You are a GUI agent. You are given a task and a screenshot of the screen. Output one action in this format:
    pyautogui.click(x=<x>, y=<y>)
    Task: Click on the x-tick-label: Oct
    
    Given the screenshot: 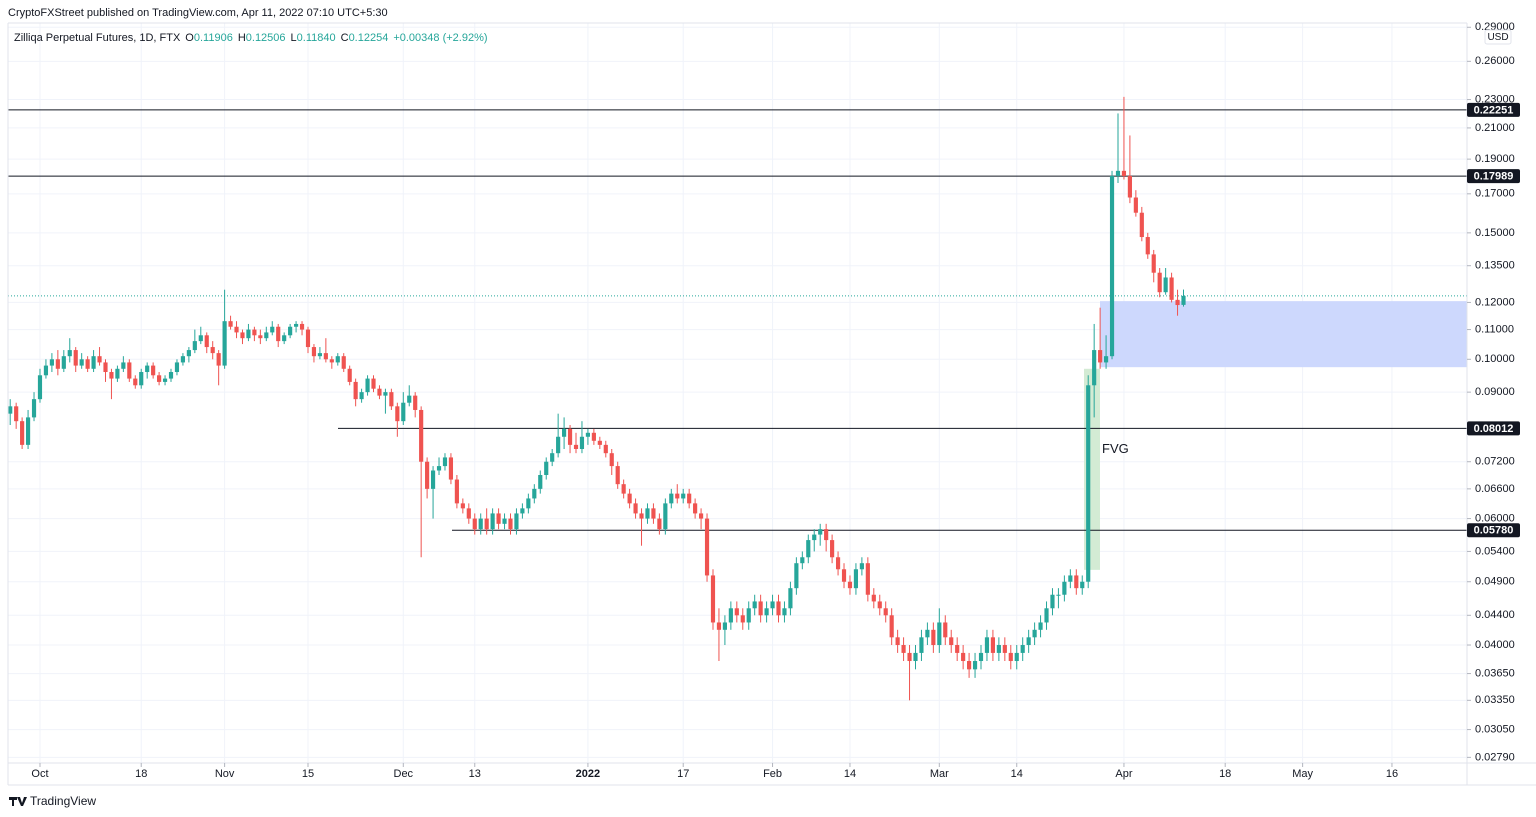 What is the action you would take?
    pyautogui.click(x=39, y=774)
    